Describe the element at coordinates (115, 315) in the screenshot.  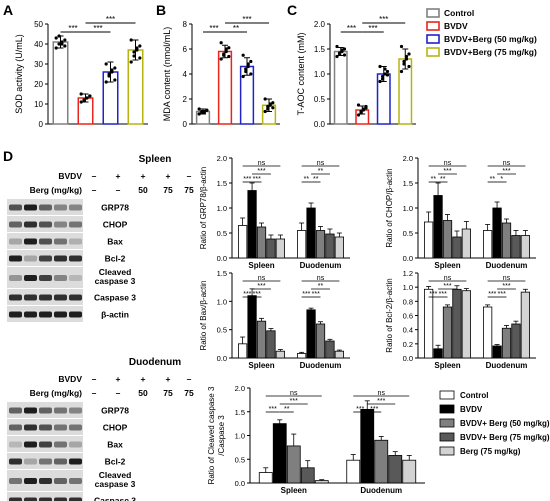
I see `blot-band-label: β-actin` at that location.